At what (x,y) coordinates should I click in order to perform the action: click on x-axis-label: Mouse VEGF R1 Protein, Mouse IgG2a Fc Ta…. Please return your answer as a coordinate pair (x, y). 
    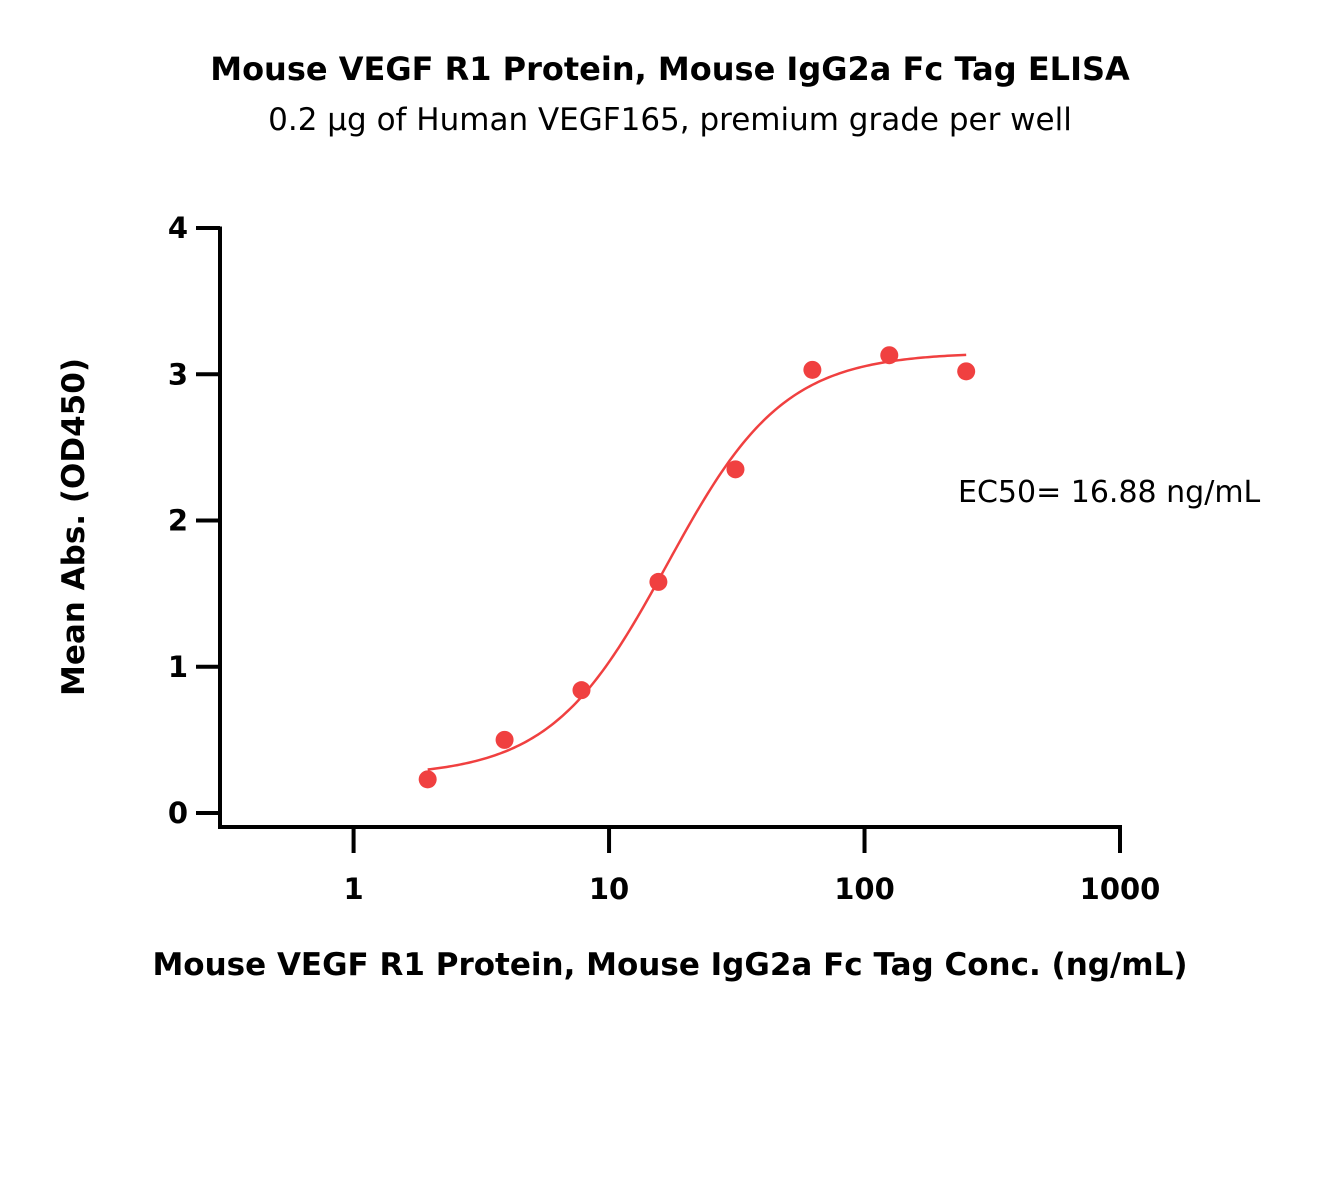
    Looking at the image, I should click on (669, 965).